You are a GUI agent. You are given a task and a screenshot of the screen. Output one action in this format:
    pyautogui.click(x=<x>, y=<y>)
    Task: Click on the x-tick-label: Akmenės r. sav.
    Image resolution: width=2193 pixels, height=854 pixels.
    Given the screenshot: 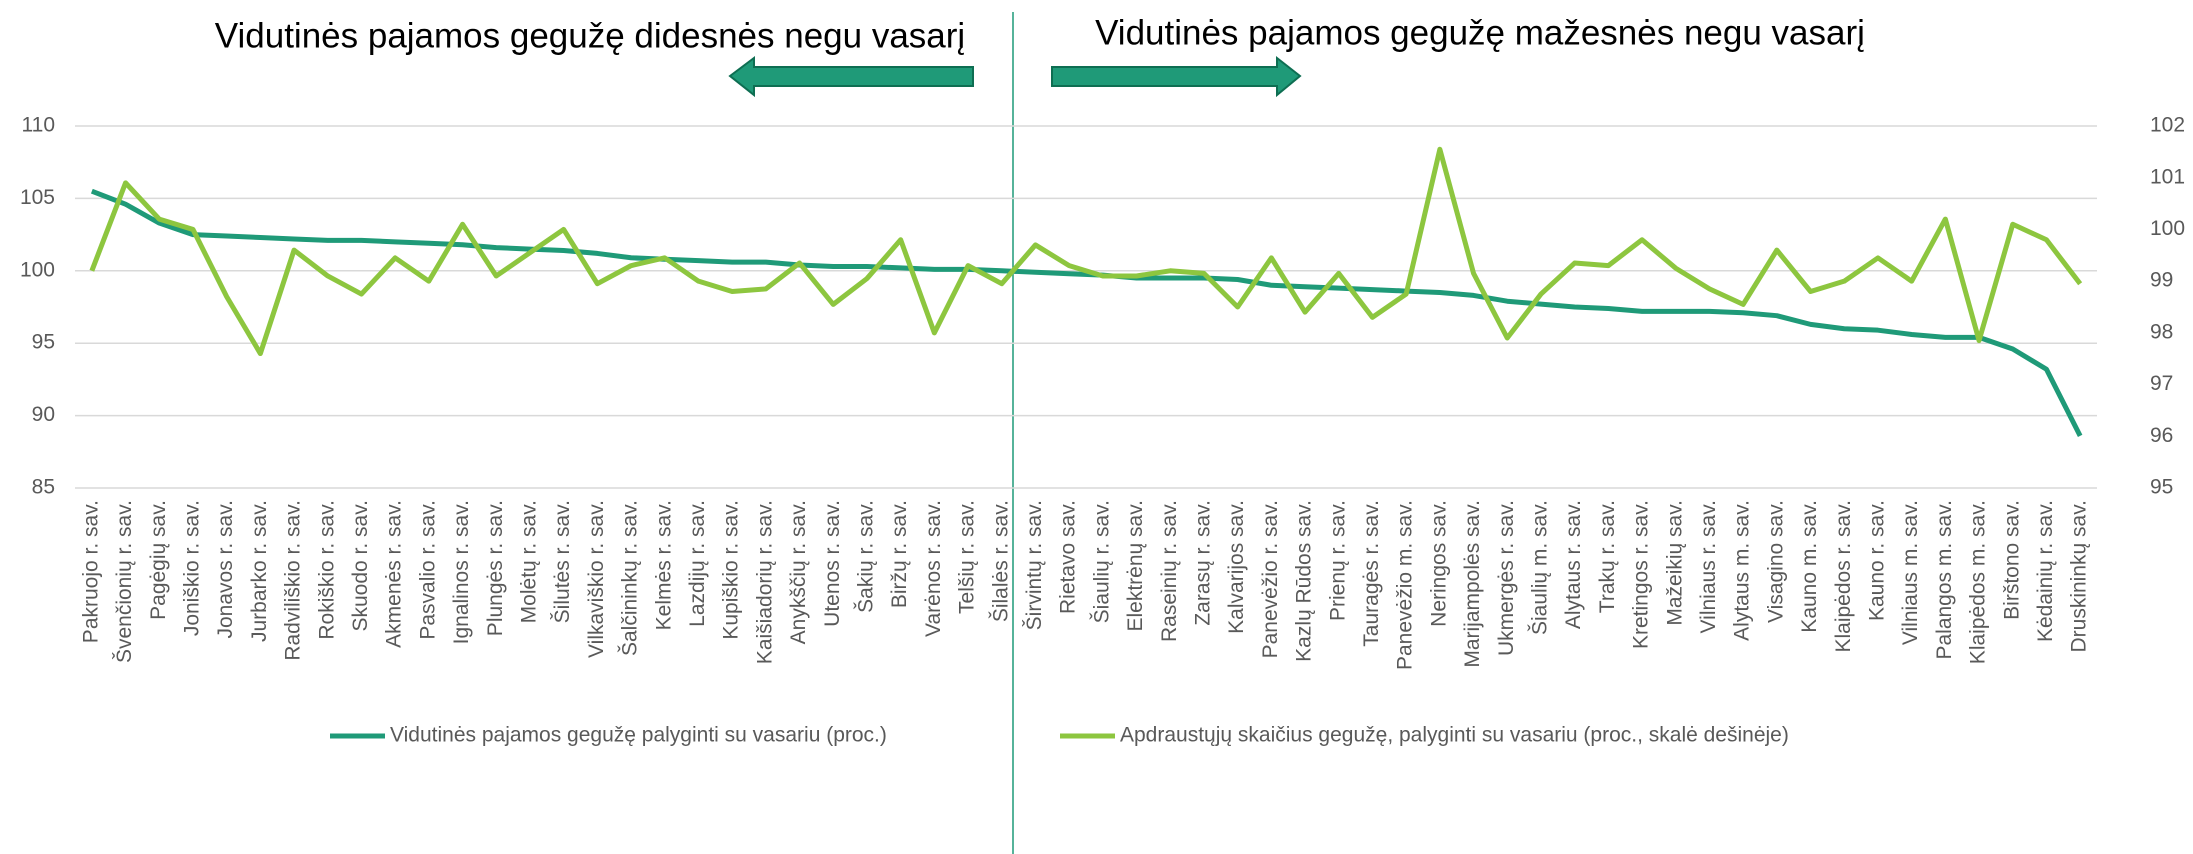 What is the action you would take?
    pyautogui.click(x=394, y=574)
    